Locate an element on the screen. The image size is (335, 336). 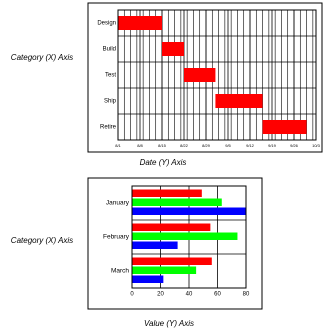
x-tick-label: 8/15 is located at coordinates (162, 145).